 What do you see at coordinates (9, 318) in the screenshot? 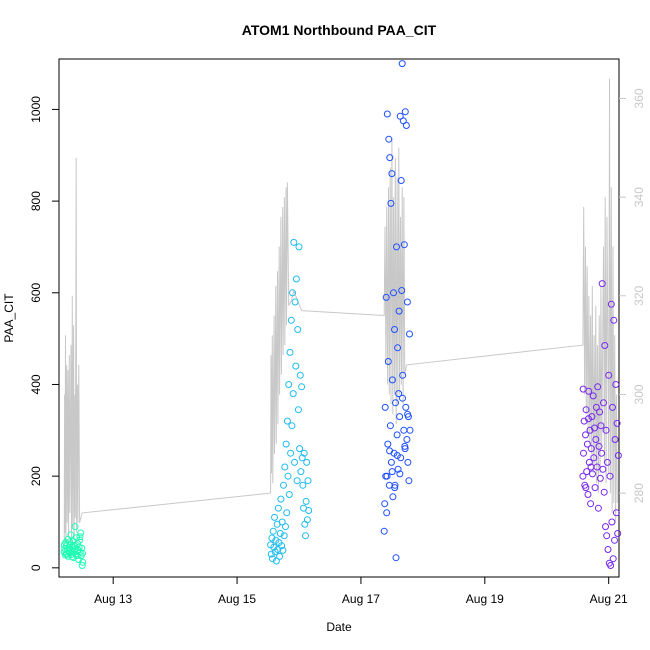
I see `y-axis-title: PAA_CIT` at bounding box center [9, 318].